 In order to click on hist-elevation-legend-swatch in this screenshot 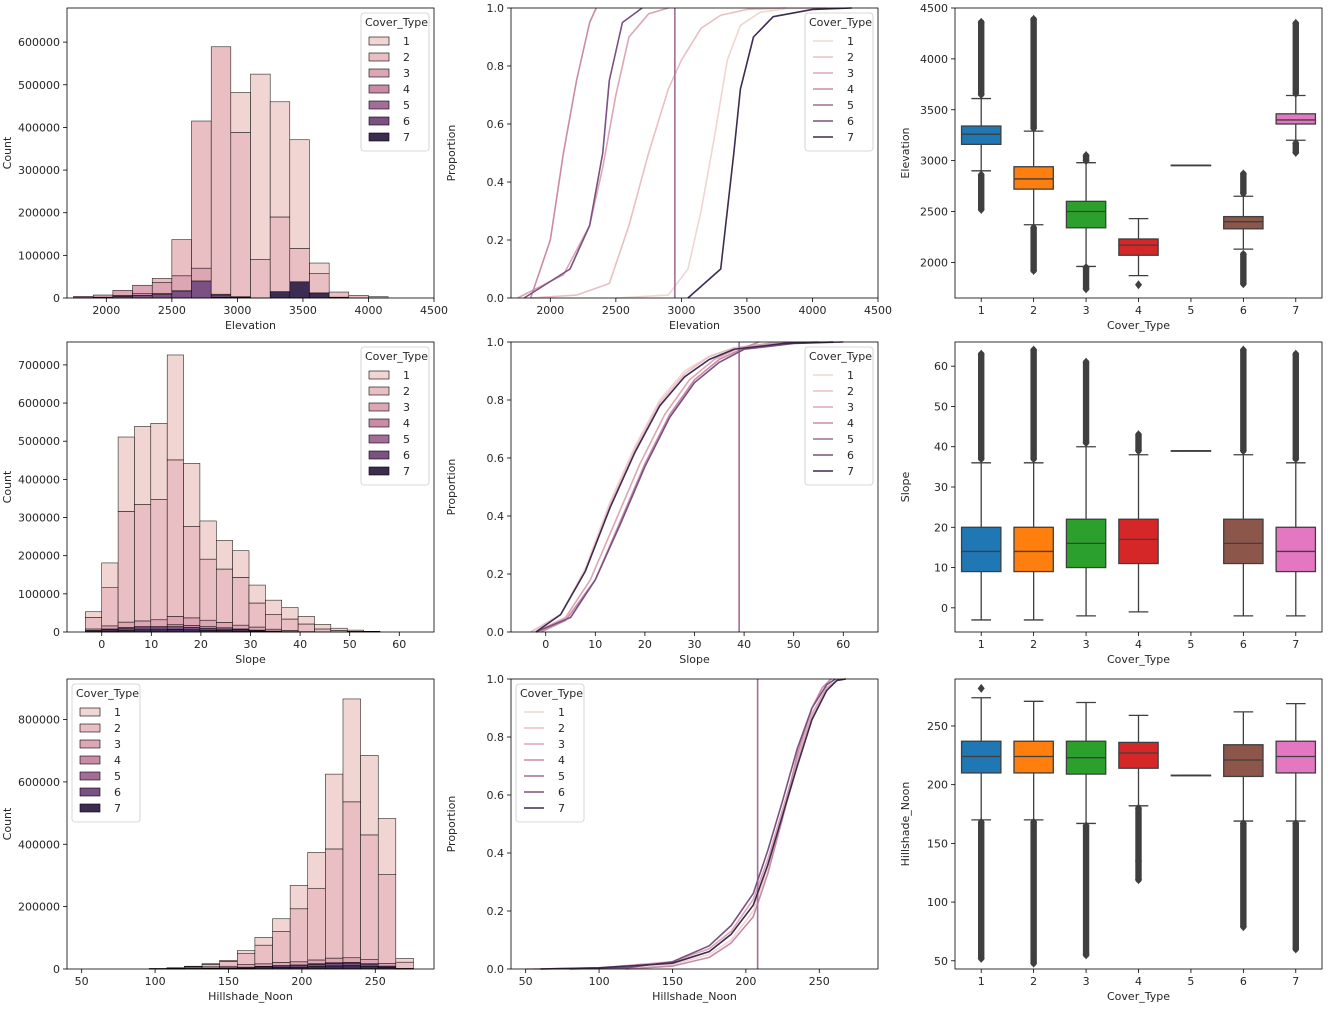, I will do `click(379, 41)`.